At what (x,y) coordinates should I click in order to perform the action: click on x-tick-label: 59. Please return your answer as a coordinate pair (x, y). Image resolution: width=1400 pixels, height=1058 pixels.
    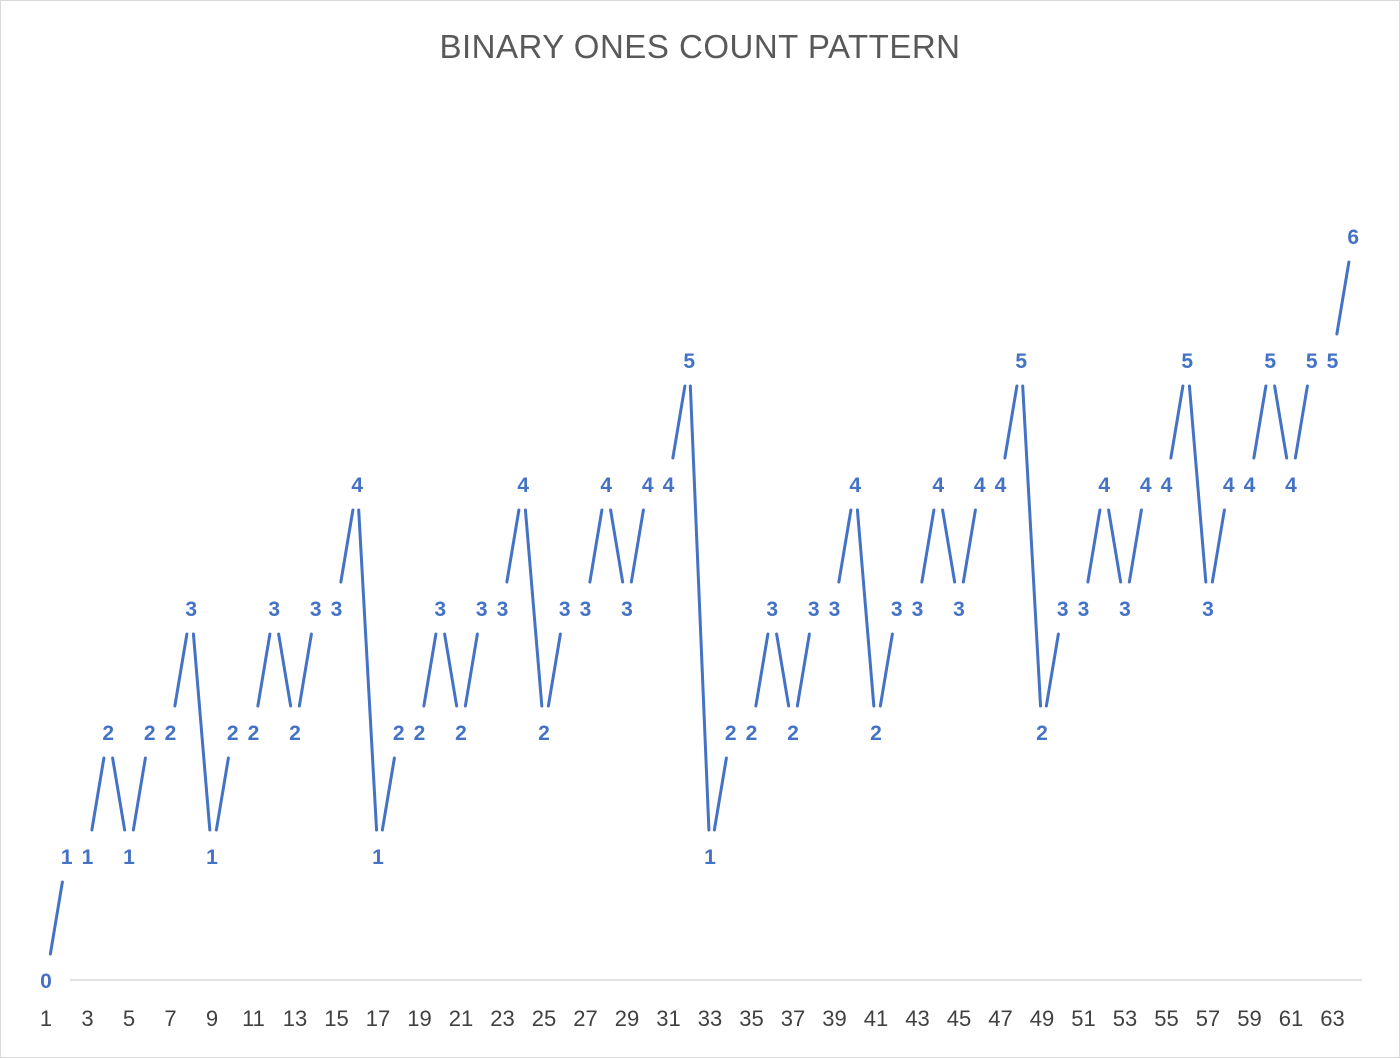
    Looking at the image, I should click on (1249, 1018).